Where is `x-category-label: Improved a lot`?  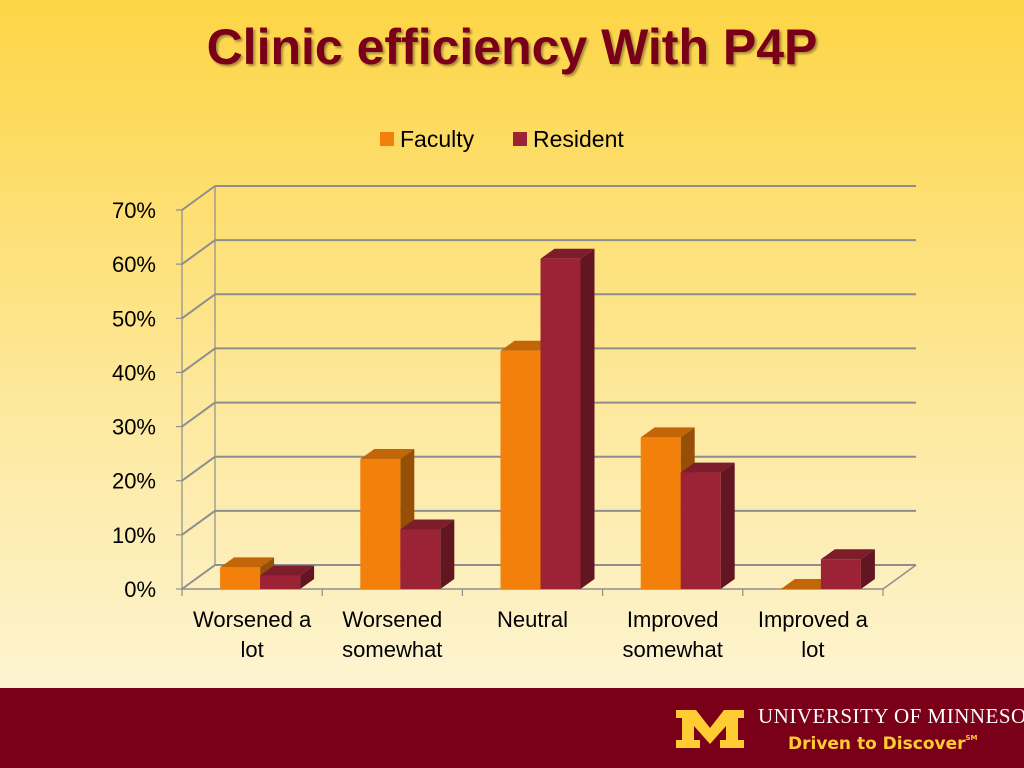
x-category-label: Improved a lot is located at coordinates (813, 634).